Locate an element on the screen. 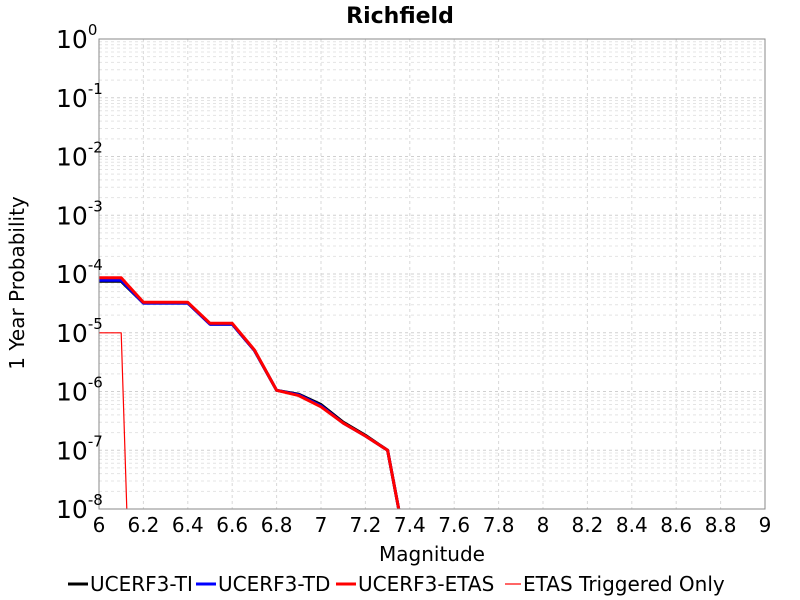  x-tick-label: 6 is located at coordinates (99, 525).